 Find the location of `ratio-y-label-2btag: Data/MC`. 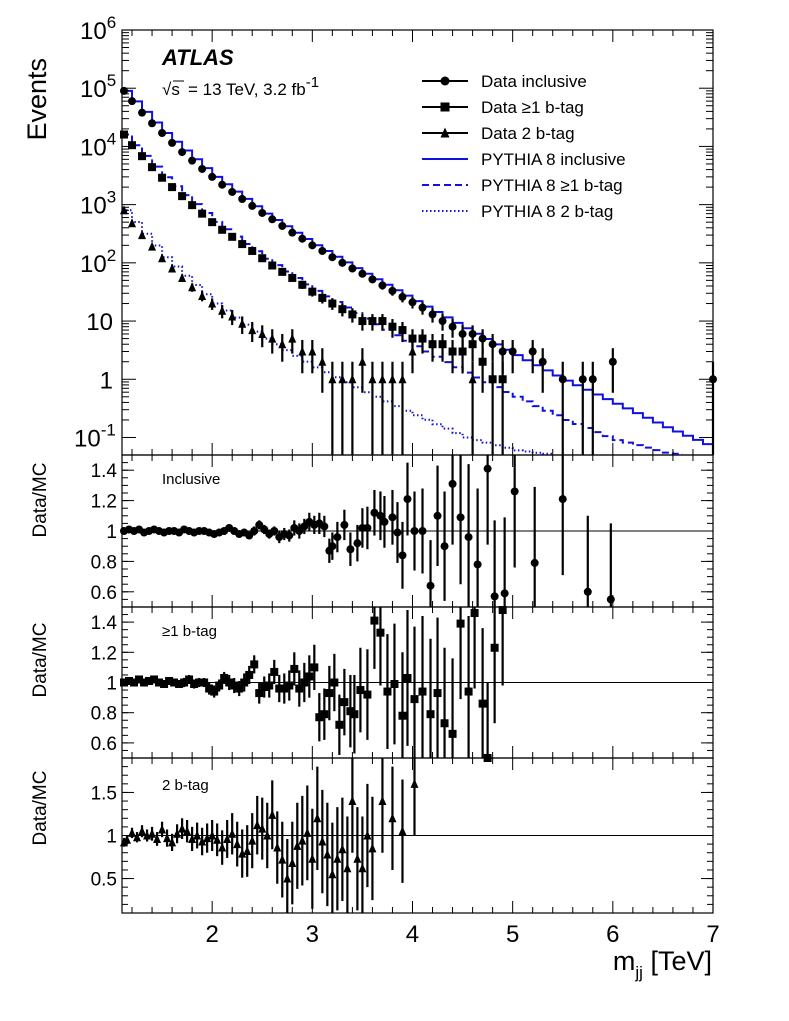

ratio-y-label-2btag: Data/MC is located at coordinates (40, 808).